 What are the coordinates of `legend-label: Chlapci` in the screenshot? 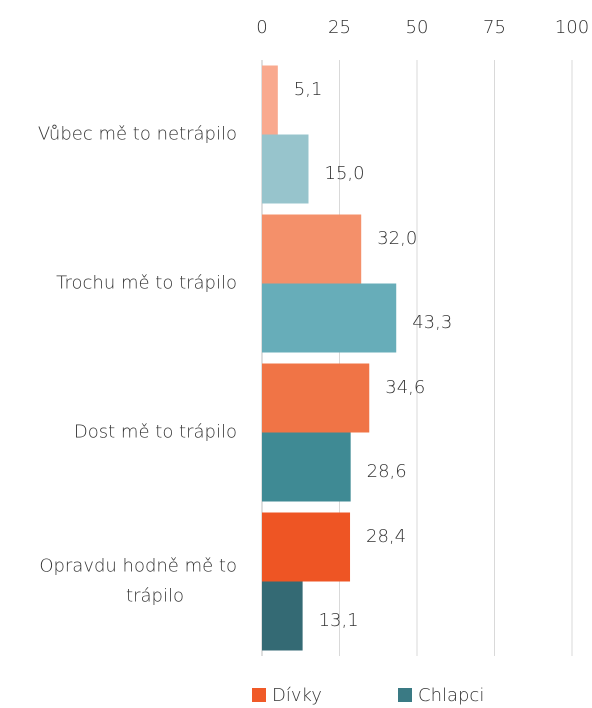 It's located at (451, 695).